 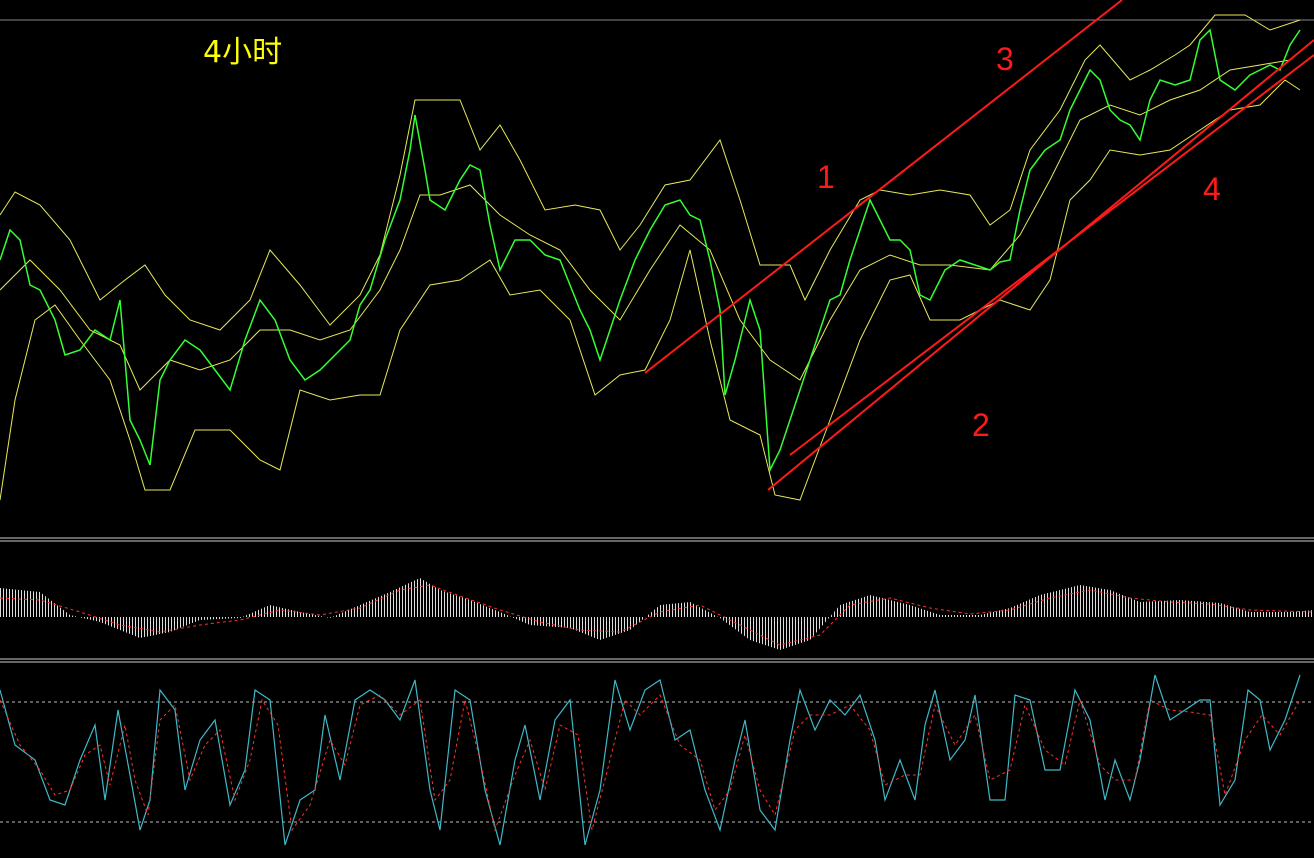 I want to click on channel-label: 2, so click(x=981, y=425).